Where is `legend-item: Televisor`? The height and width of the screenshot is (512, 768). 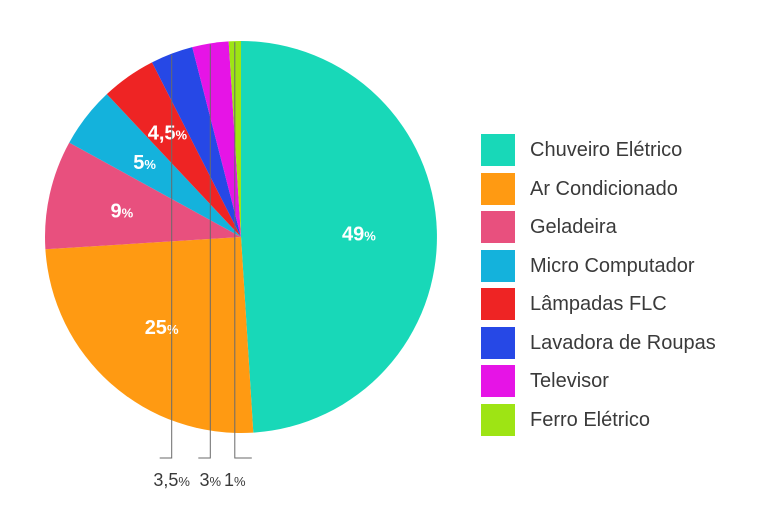 legend-item: Televisor is located at coordinates (616, 384).